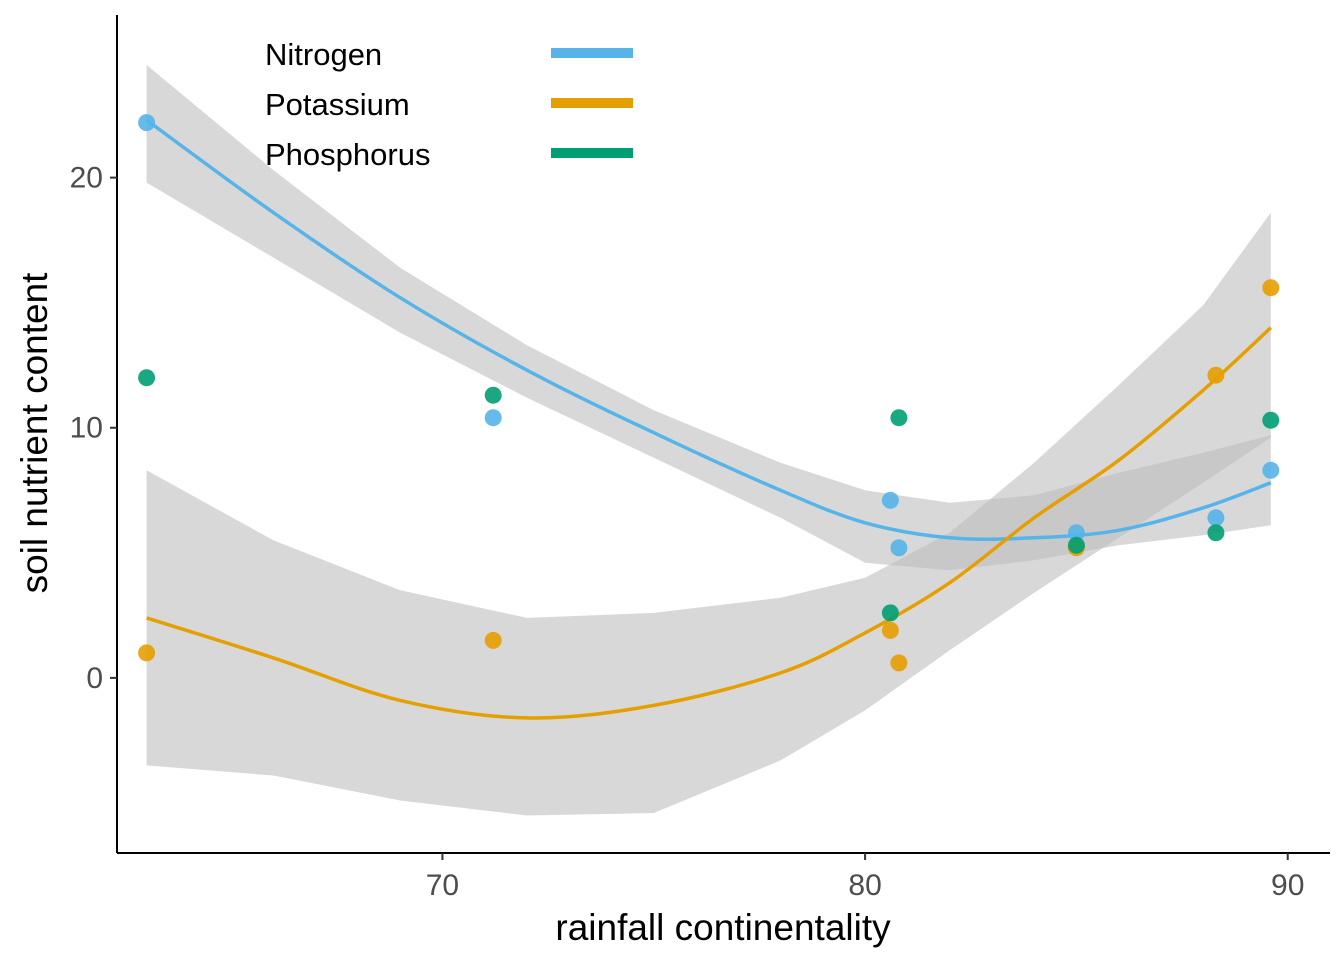  Describe the element at coordinates (337, 104) in the screenshot. I see `legend-label-potassium: Potassium` at that location.